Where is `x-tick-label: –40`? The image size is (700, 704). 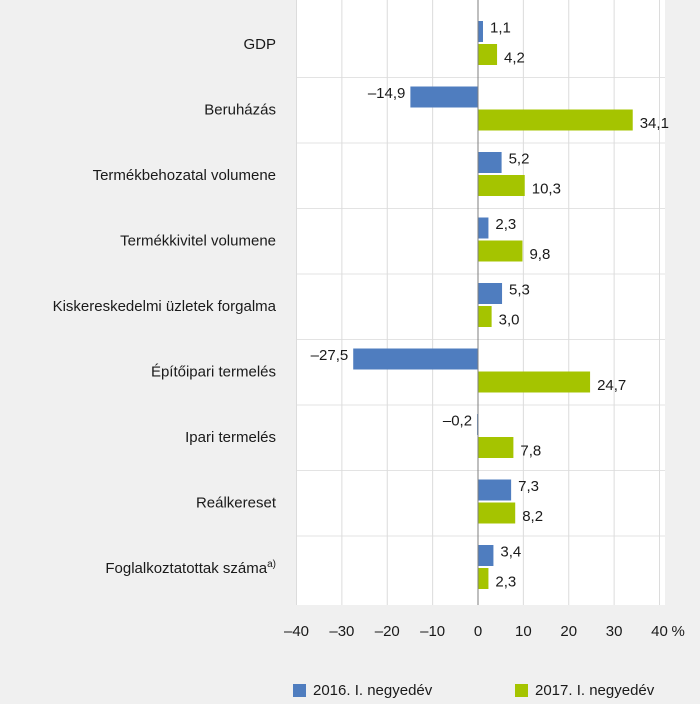 x-tick-label: –40 is located at coordinates (296, 631).